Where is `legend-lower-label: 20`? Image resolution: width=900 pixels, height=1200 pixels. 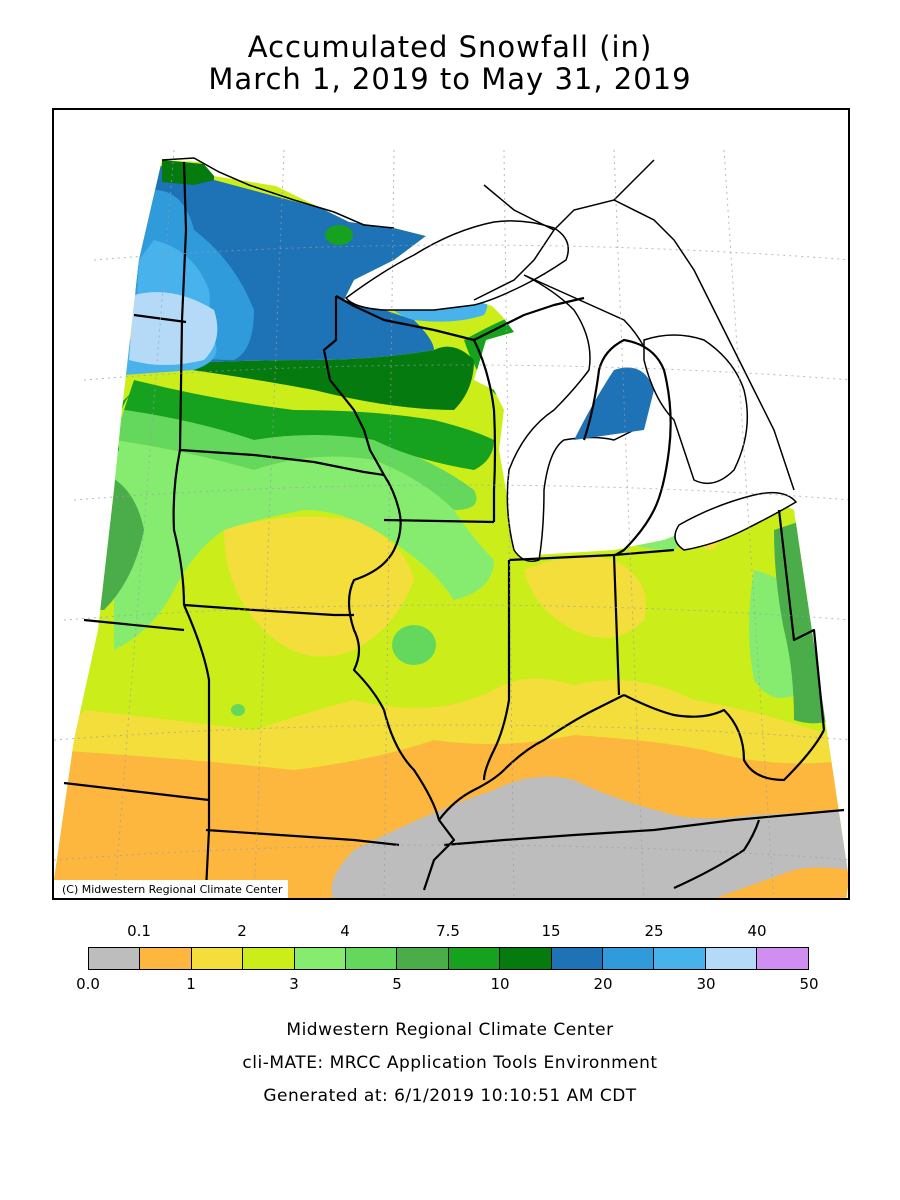 legend-lower-label: 20 is located at coordinates (603, 984).